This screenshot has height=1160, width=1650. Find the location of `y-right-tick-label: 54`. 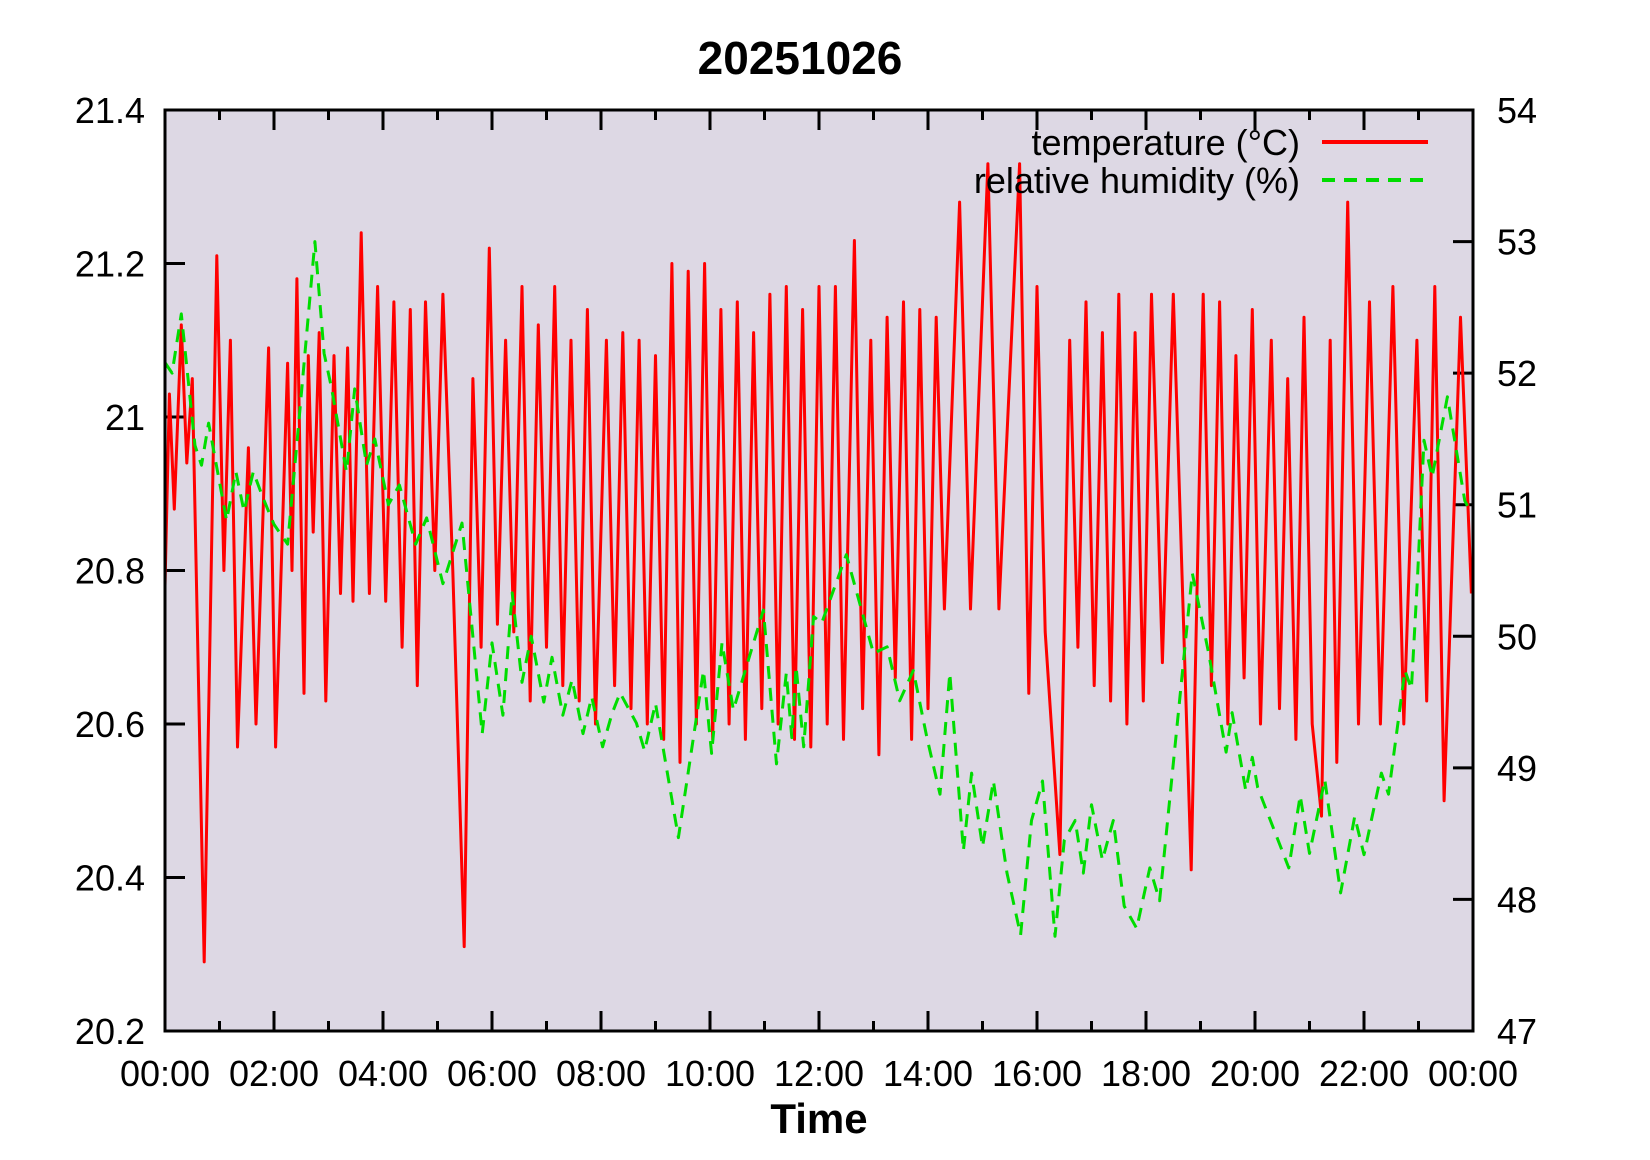

y-right-tick-label: 54 is located at coordinates (1517, 110).